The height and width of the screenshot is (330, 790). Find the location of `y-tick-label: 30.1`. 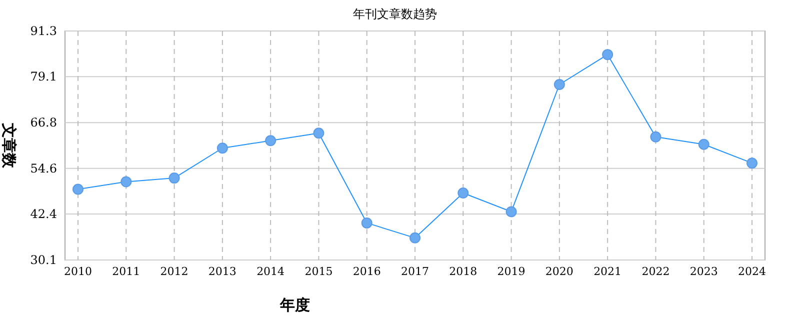

y-tick-label: 30.1 is located at coordinates (43, 260).